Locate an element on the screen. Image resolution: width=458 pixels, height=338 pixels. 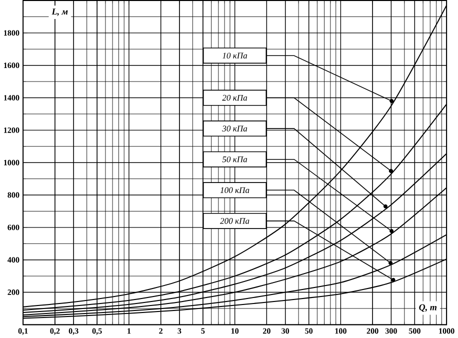
text: 10 кПа is located at coordinates (235, 55).